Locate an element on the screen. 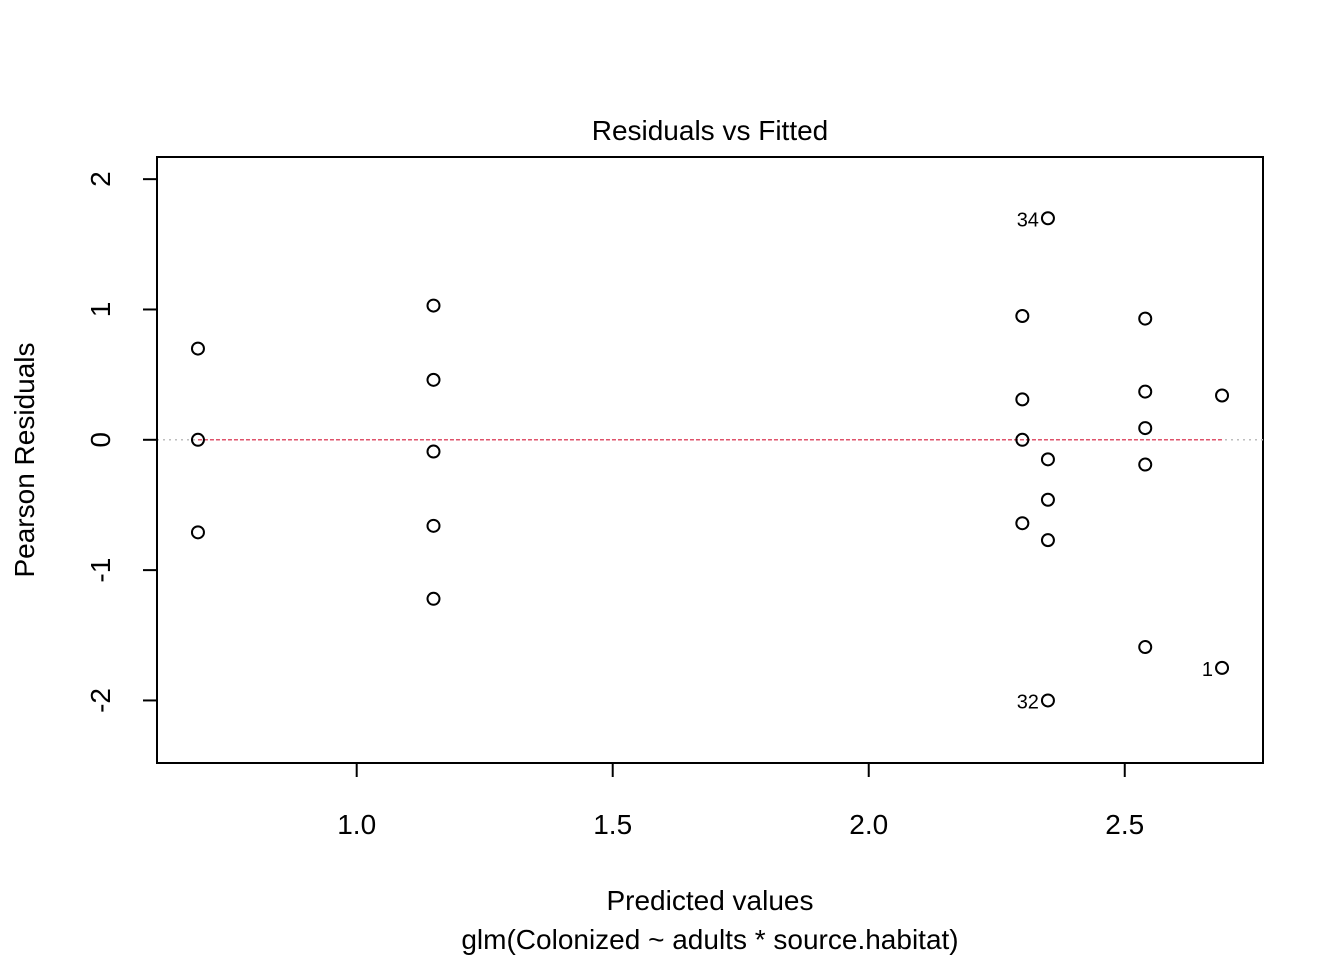  point-labels: 34 32 1 is located at coordinates (1115, 461).